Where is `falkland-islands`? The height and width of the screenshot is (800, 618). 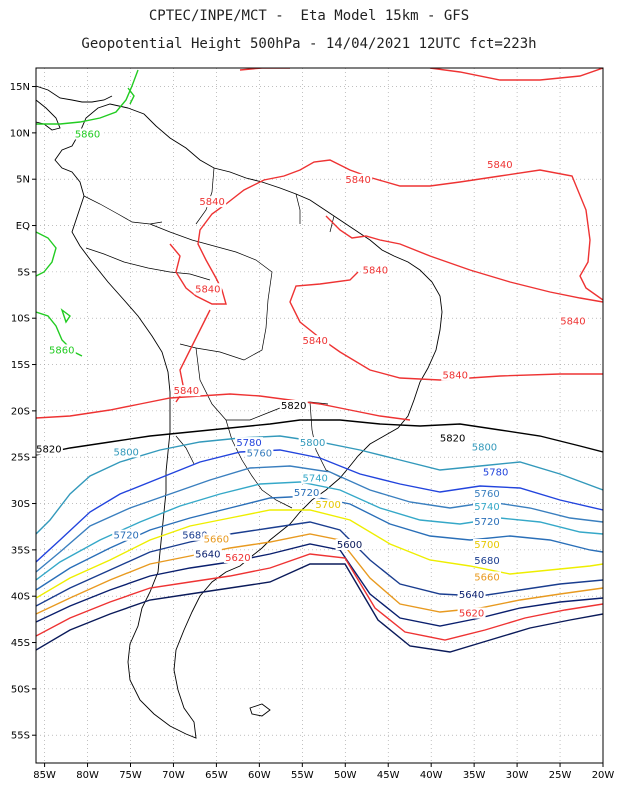
falkland-islands is located at coordinates (260, 710).